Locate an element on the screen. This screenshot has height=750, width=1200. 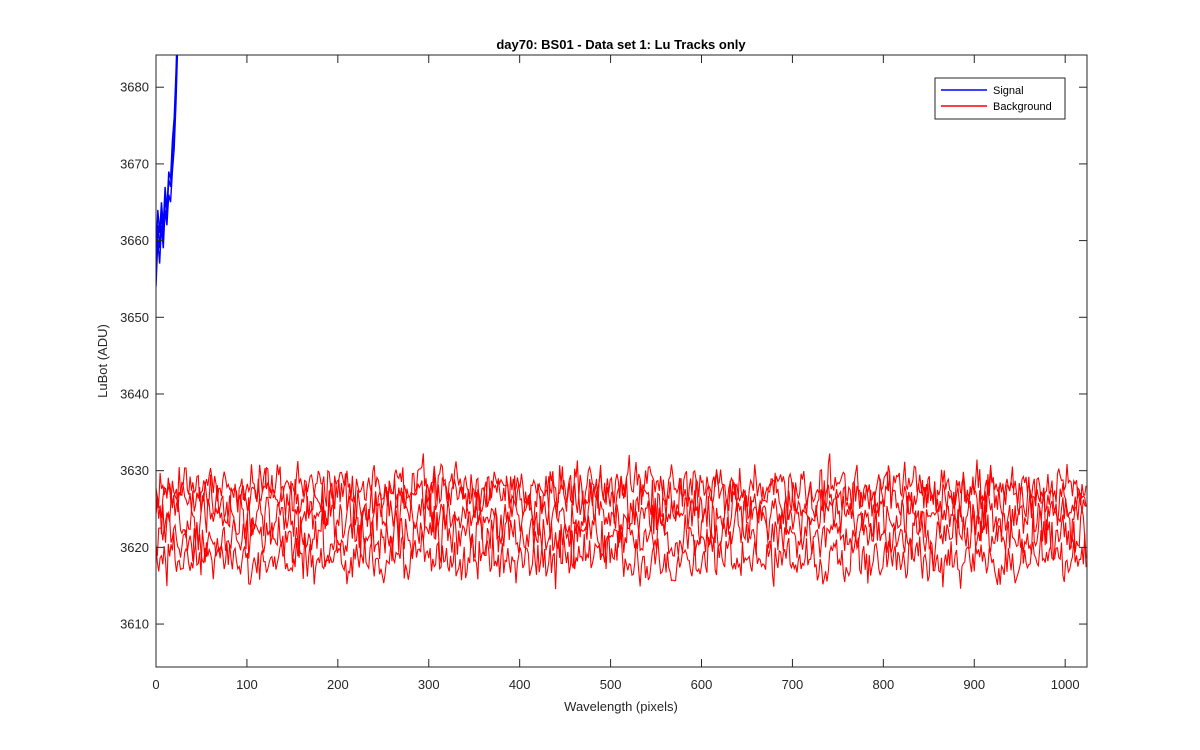
y-tick-label-3640: 3640 is located at coordinates (134, 393).